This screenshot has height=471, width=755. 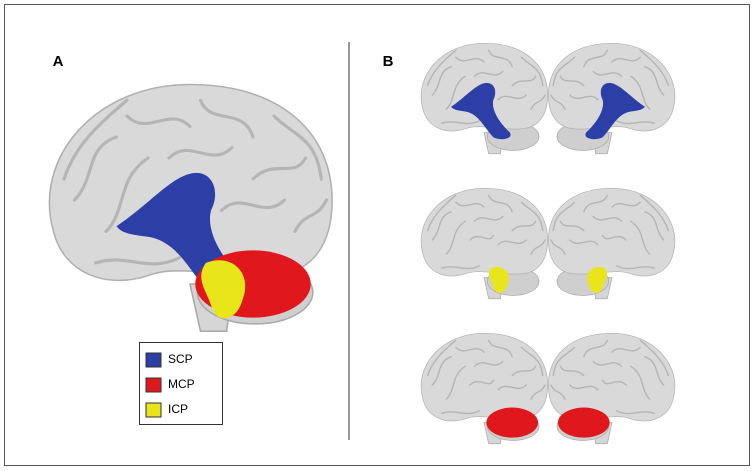 I want to click on legend-label: MCP, so click(x=181, y=384).